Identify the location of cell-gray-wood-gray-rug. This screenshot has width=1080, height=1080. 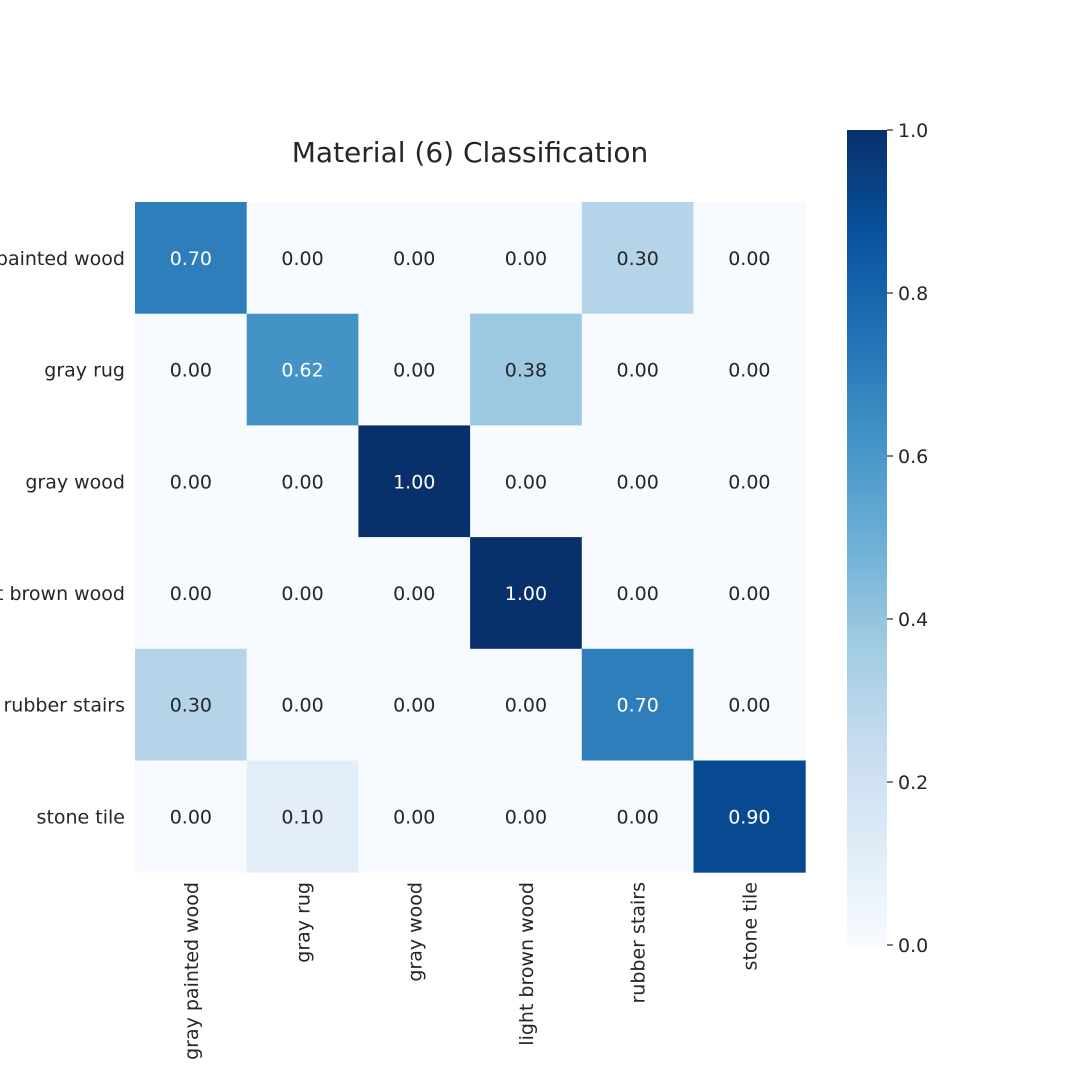
(302, 481).